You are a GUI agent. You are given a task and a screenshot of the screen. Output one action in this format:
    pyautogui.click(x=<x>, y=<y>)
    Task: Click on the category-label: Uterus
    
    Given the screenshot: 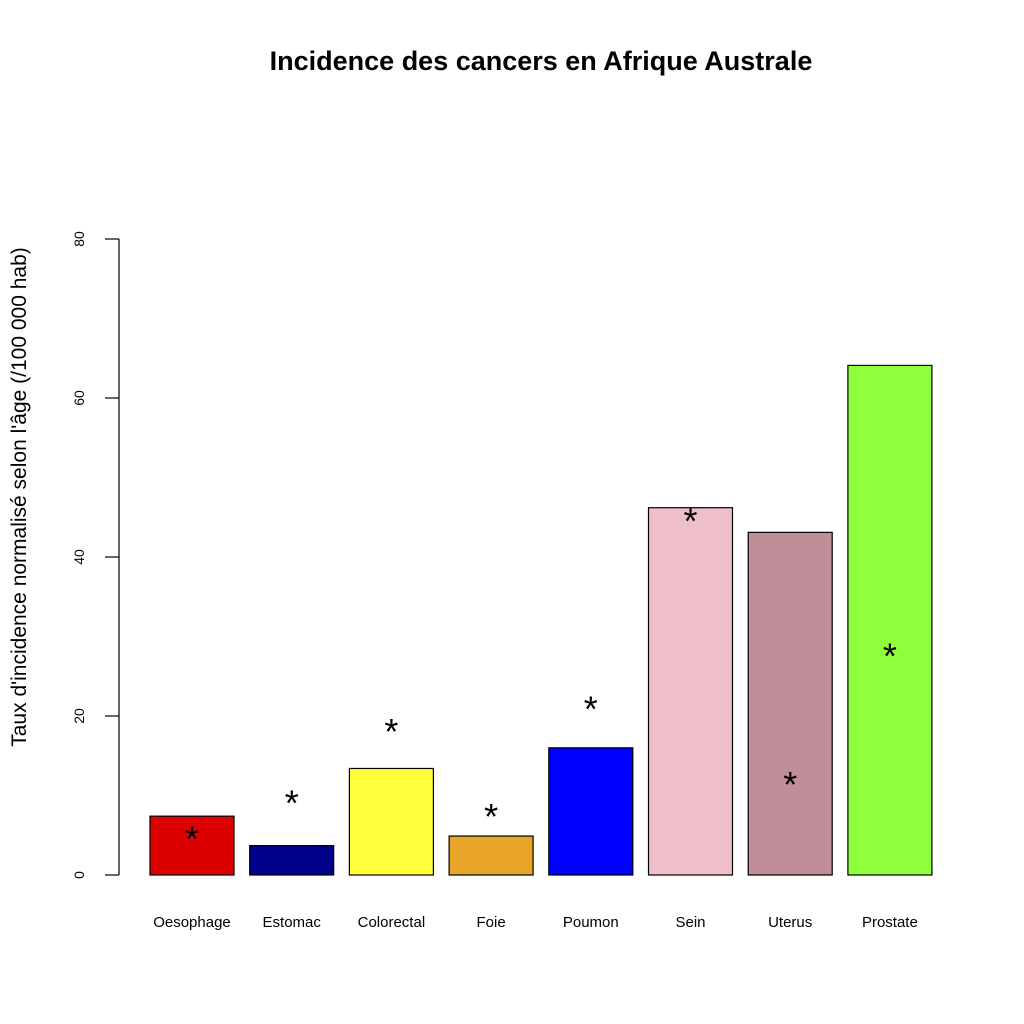 What is the action you would take?
    pyautogui.click(x=790, y=922)
    